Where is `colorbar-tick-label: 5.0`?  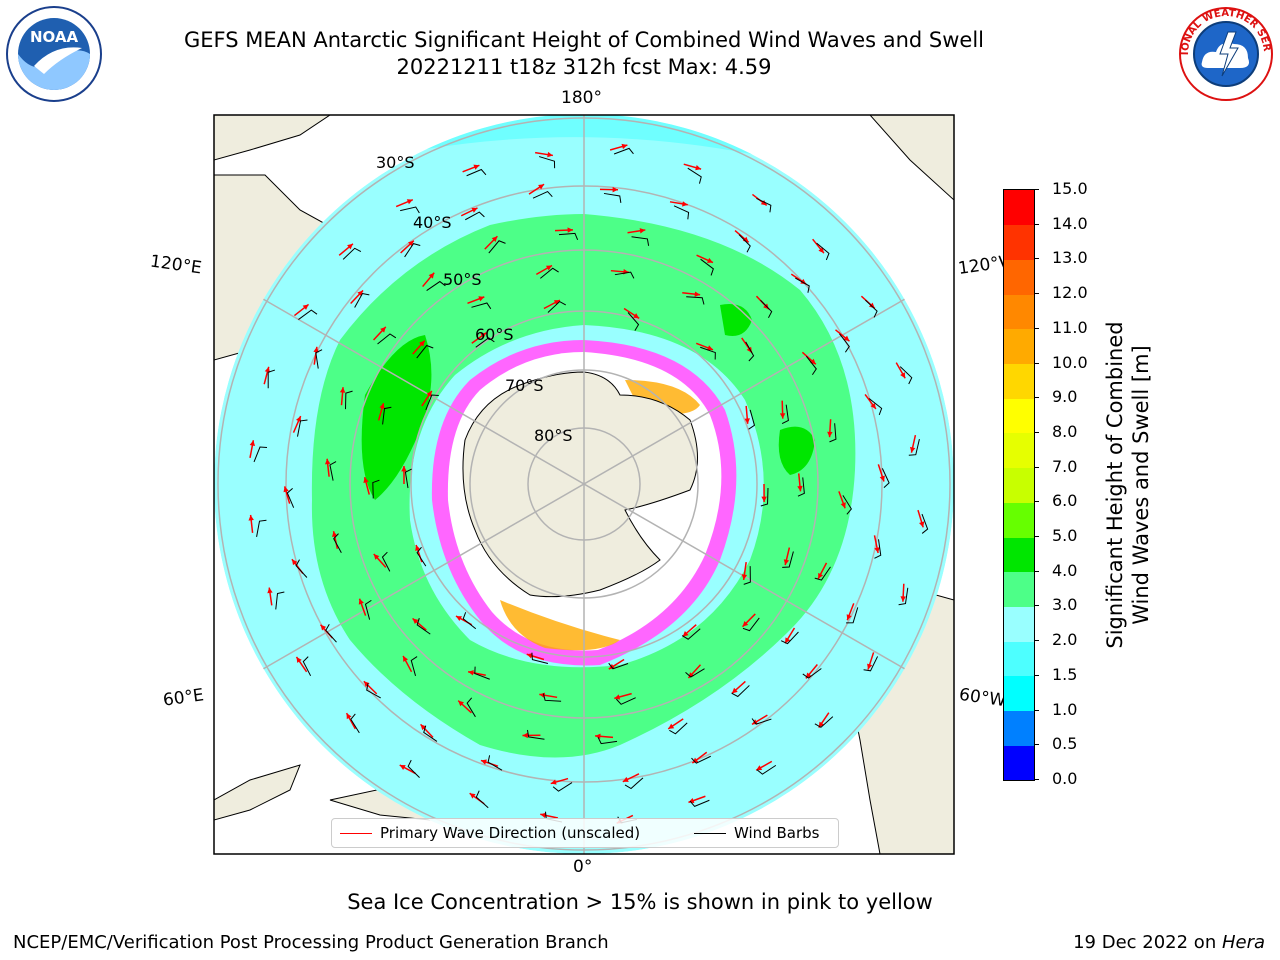 colorbar-tick-label: 5.0 is located at coordinates (1065, 536).